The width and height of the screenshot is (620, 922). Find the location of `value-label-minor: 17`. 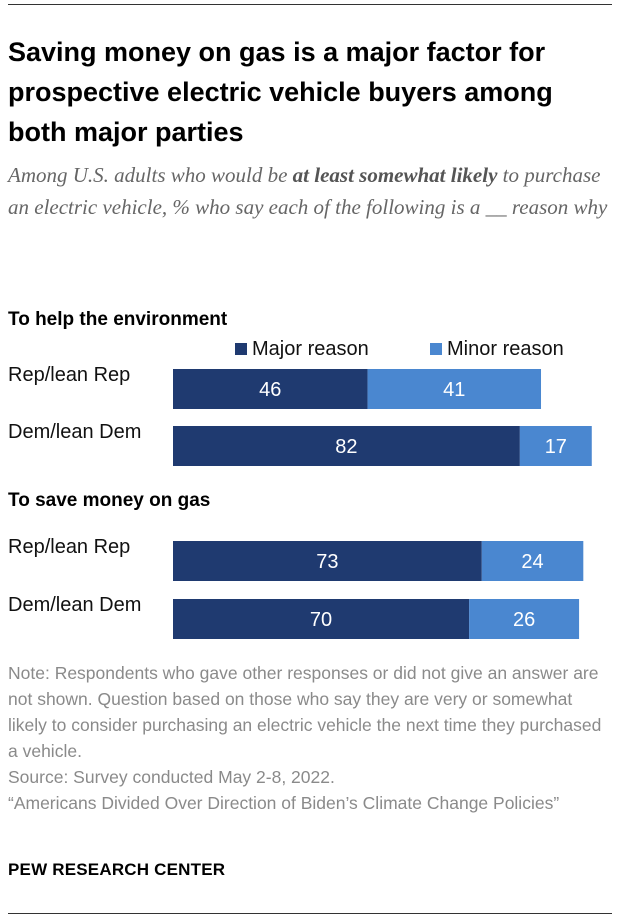

value-label-minor: 17 is located at coordinates (556, 447).